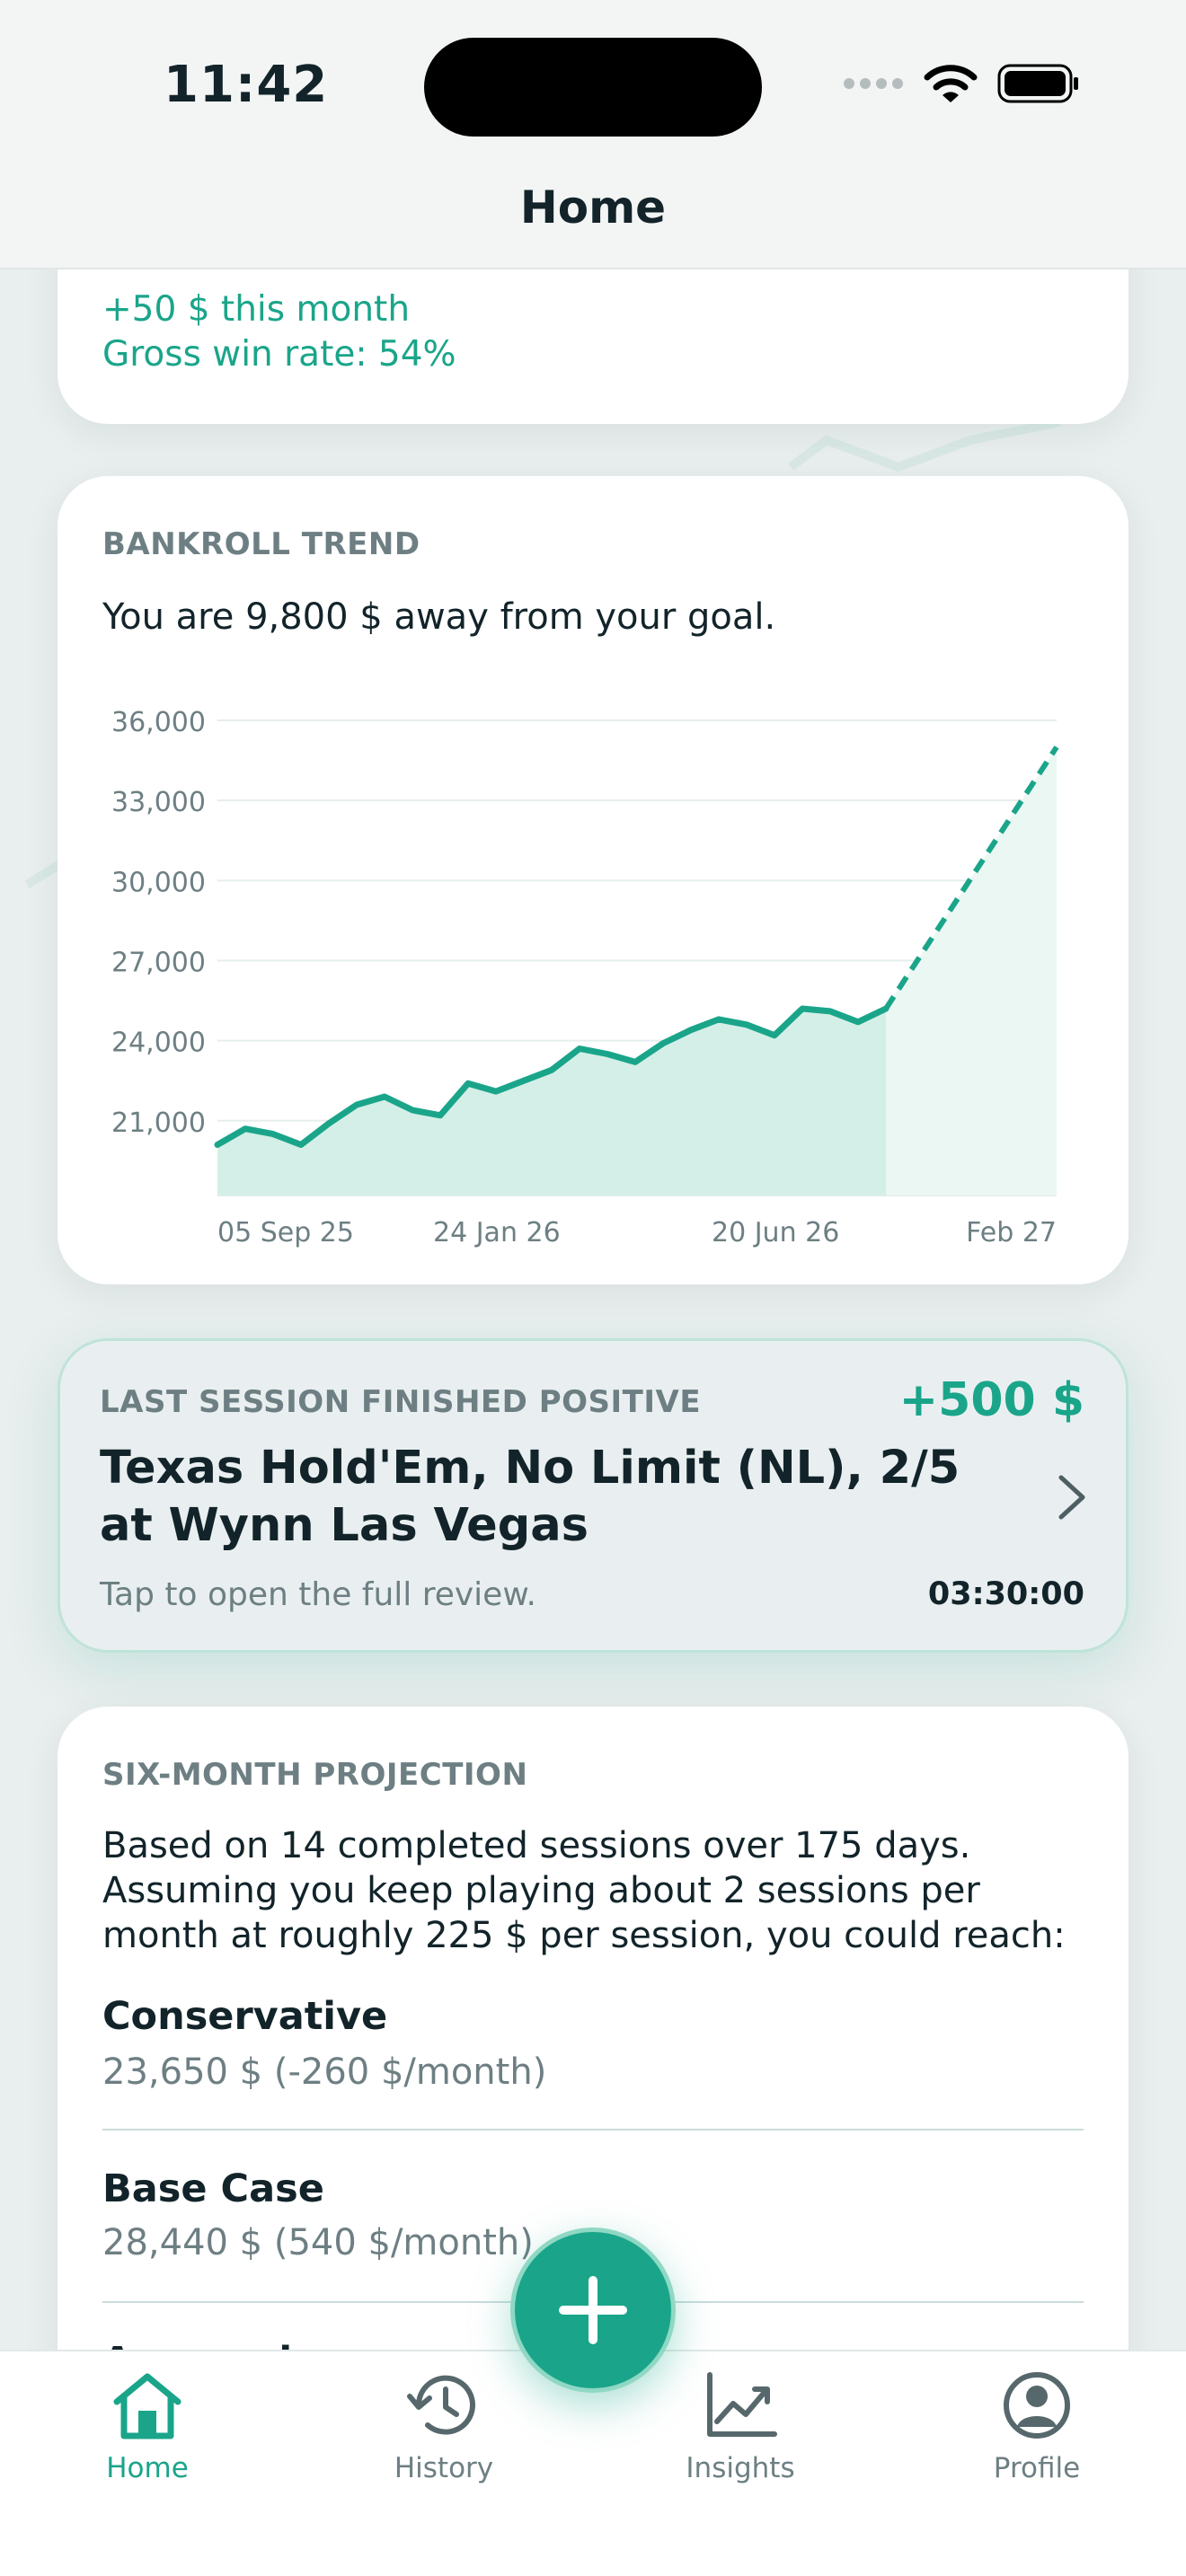  What do you see at coordinates (1005, 1594) in the screenshot?
I see `session-duration: 03:30:00` at bounding box center [1005, 1594].